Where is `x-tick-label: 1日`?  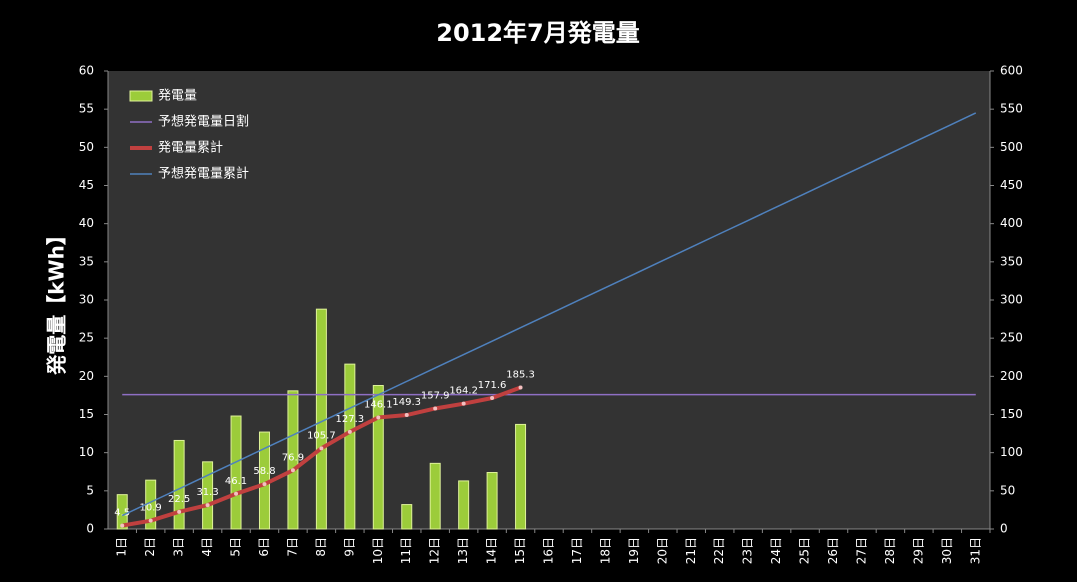 x-tick-label: 1日 is located at coordinates (122, 547).